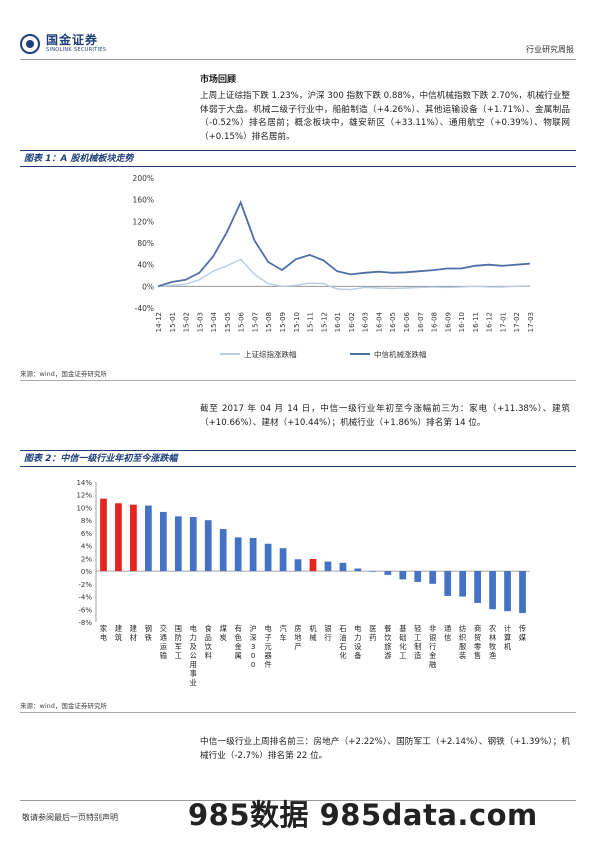  What do you see at coordinates (297, 322) in the screenshot?
I see `x-tick-label: 15-10` at bounding box center [297, 322].